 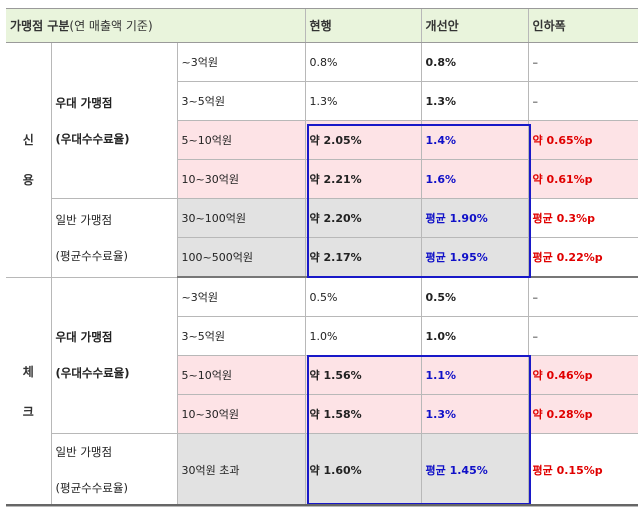 I want to click on reduction-cell: 평균 0.22%p, so click(x=583, y=257).